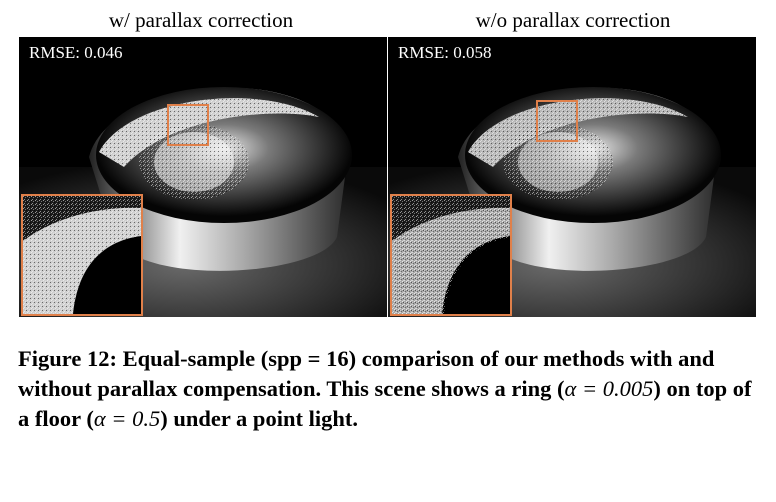  I want to click on zoom-inset-left, so click(82, 255).